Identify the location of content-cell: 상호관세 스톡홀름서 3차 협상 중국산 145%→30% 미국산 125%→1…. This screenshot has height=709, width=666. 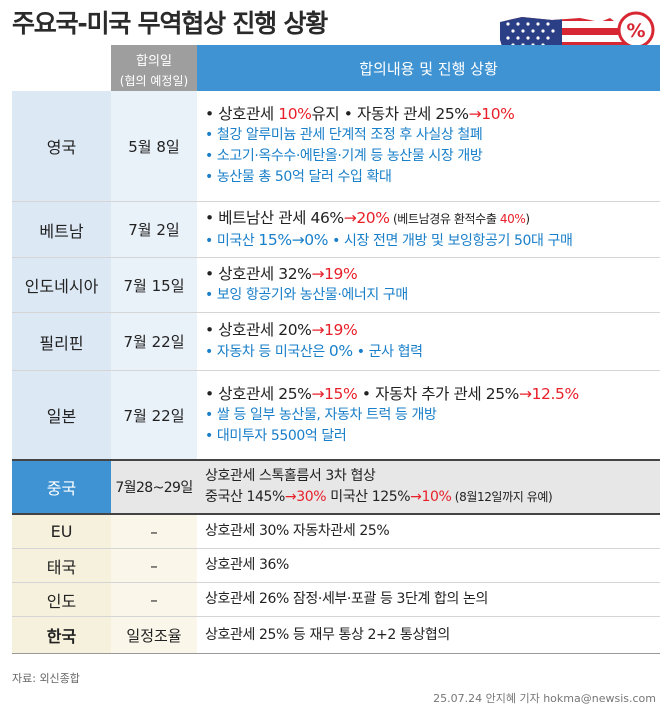
(428, 487).